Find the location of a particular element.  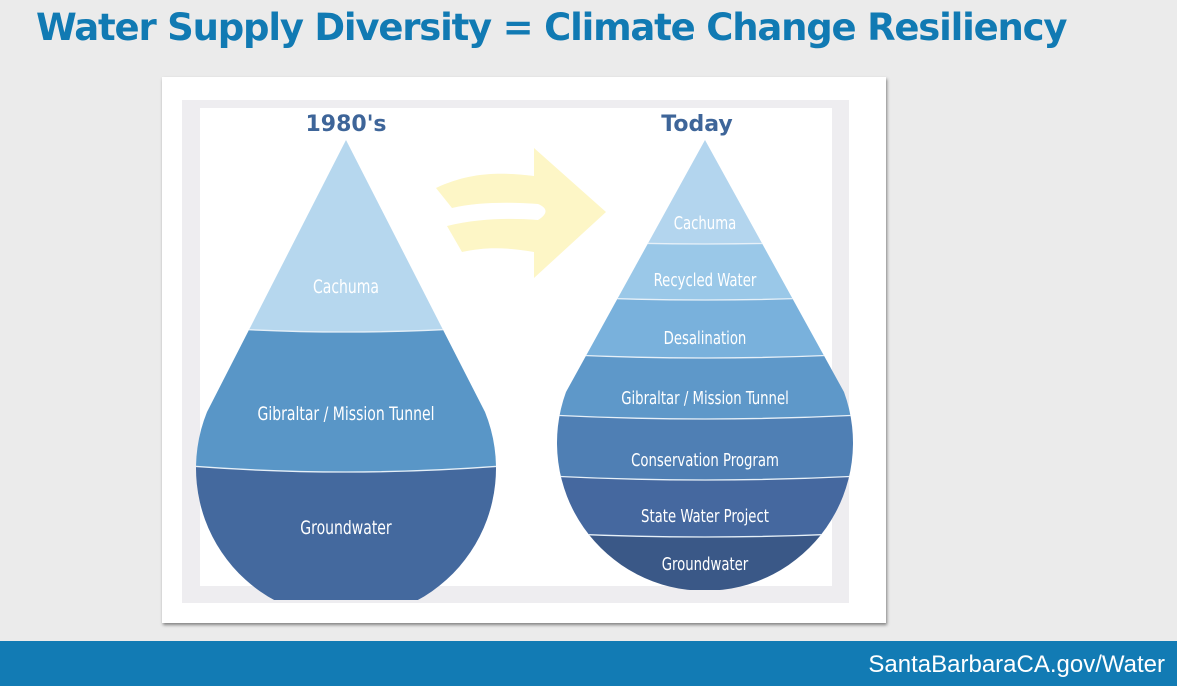

drop-heading-1980s: 1980's is located at coordinates (345, 124).